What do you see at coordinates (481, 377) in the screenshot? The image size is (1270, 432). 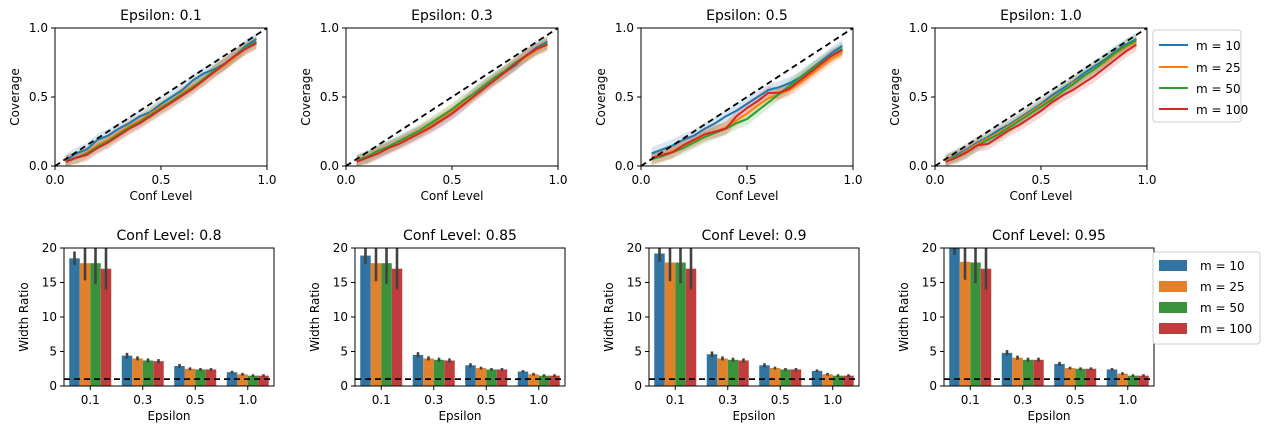 I see `bar-m25-eps-0.5` at bounding box center [481, 377].